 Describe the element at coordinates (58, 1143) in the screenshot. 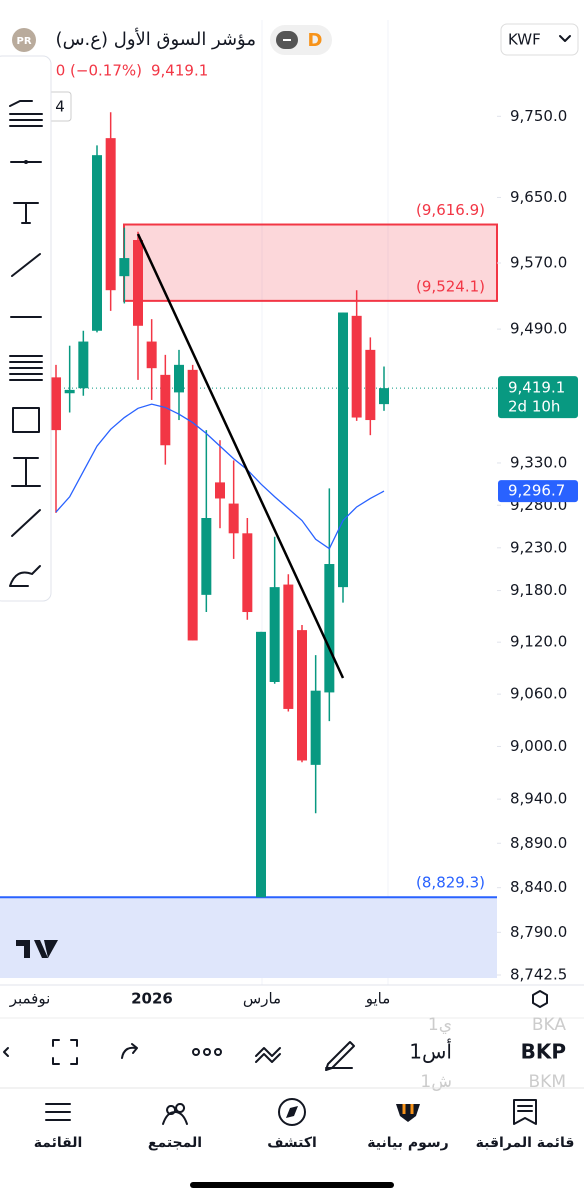

I see `nav-label: القائمة` at that location.